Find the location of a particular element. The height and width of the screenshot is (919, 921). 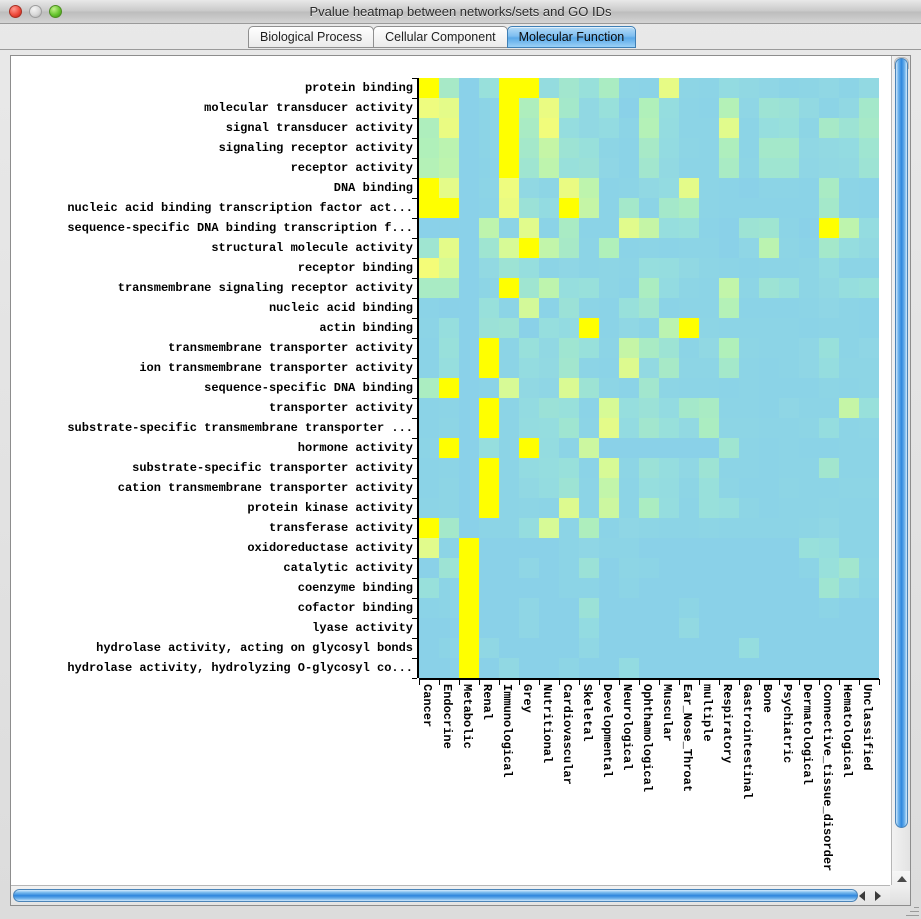

close-button is located at coordinates (15, 11).